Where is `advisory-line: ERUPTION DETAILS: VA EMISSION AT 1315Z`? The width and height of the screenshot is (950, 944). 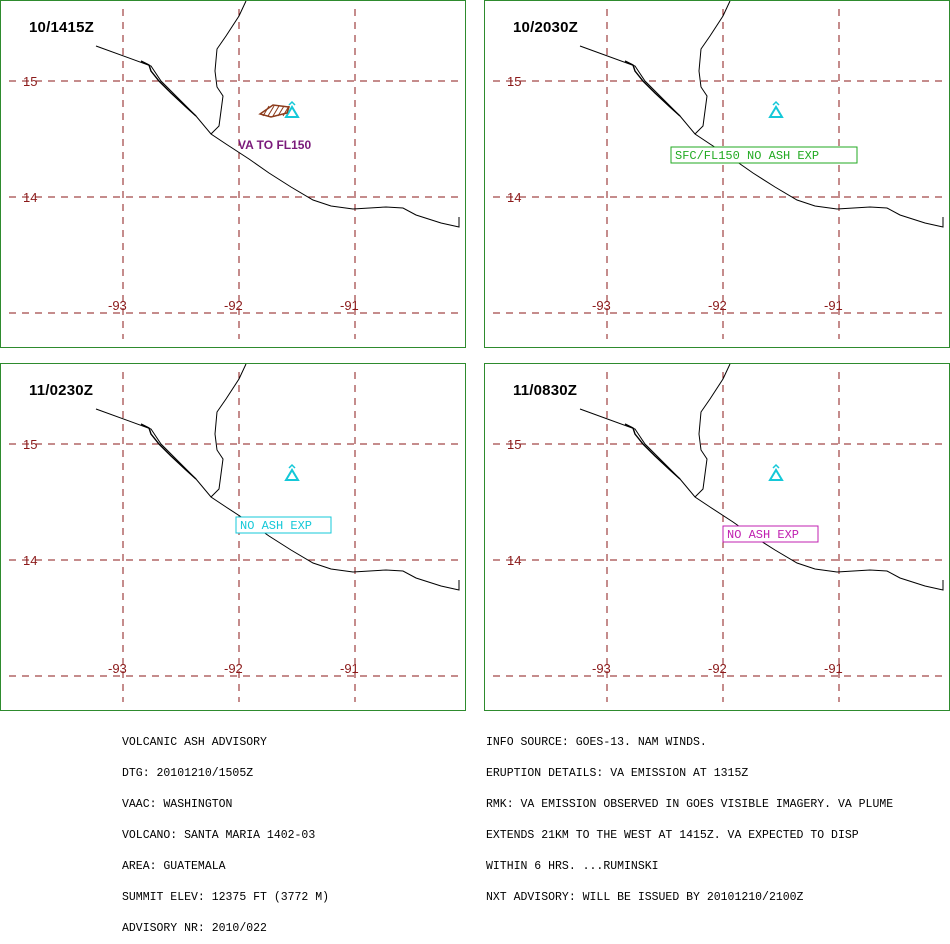
advisory-line: ERUPTION DETAILS: VA EMISSION AT 1315Z is located at coordinates (617, 773).